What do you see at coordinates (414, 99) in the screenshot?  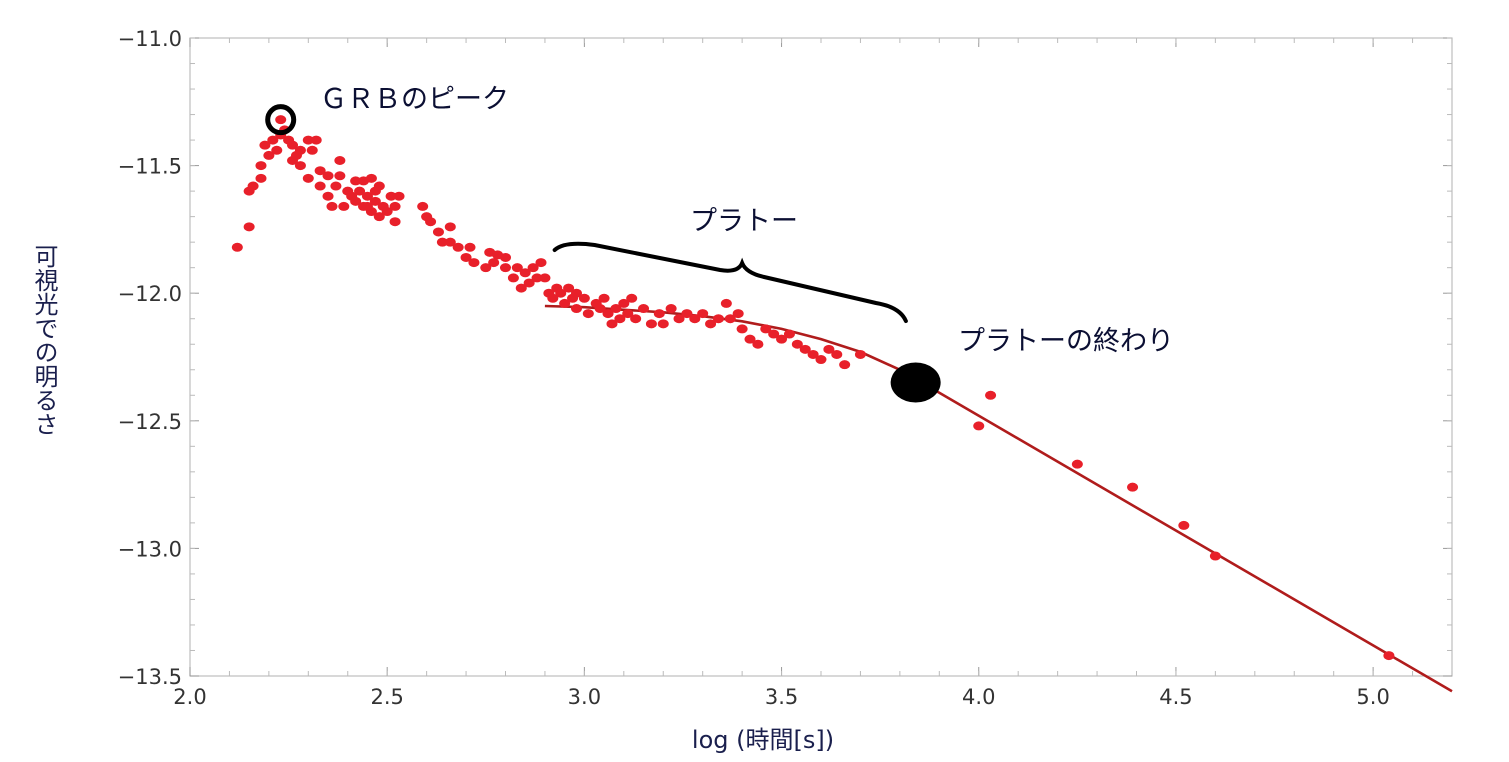 I see `peak-label: ＧＲＢのピーク` at bounding box center [414, 99].